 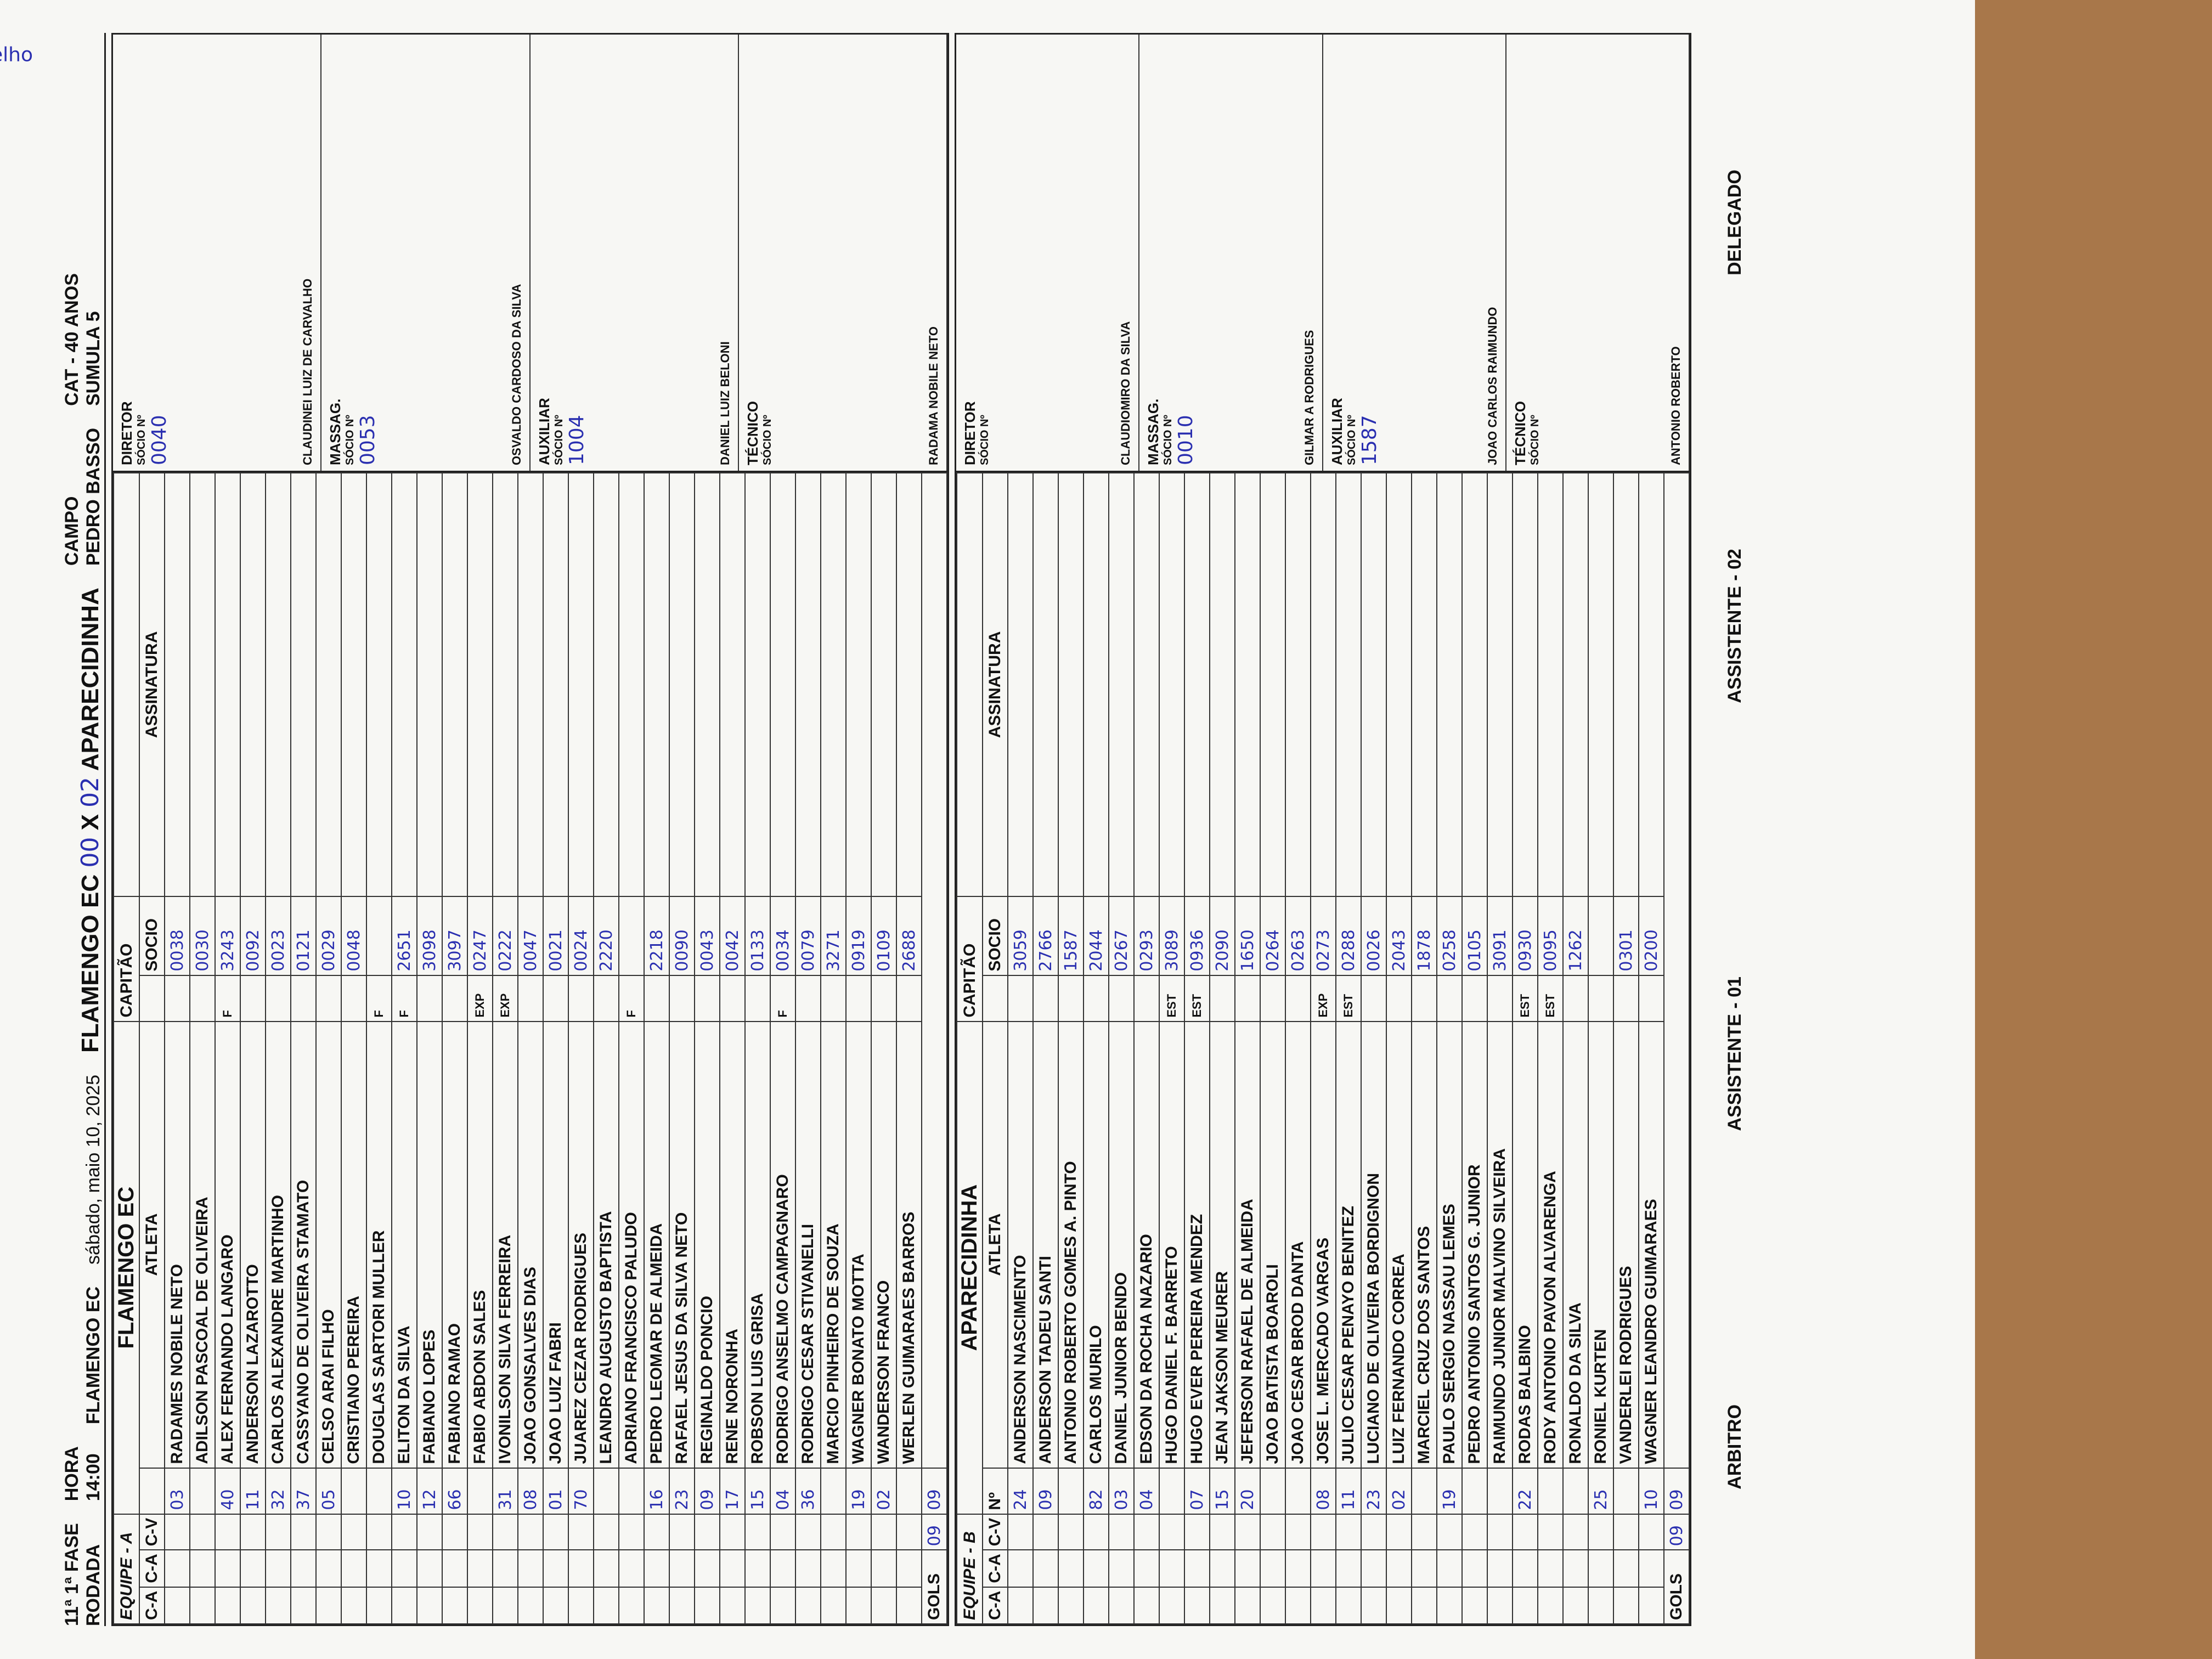 I want to click on player-row: CRISTIANO PEREIRA 0048, so click(x=353, y=1048).